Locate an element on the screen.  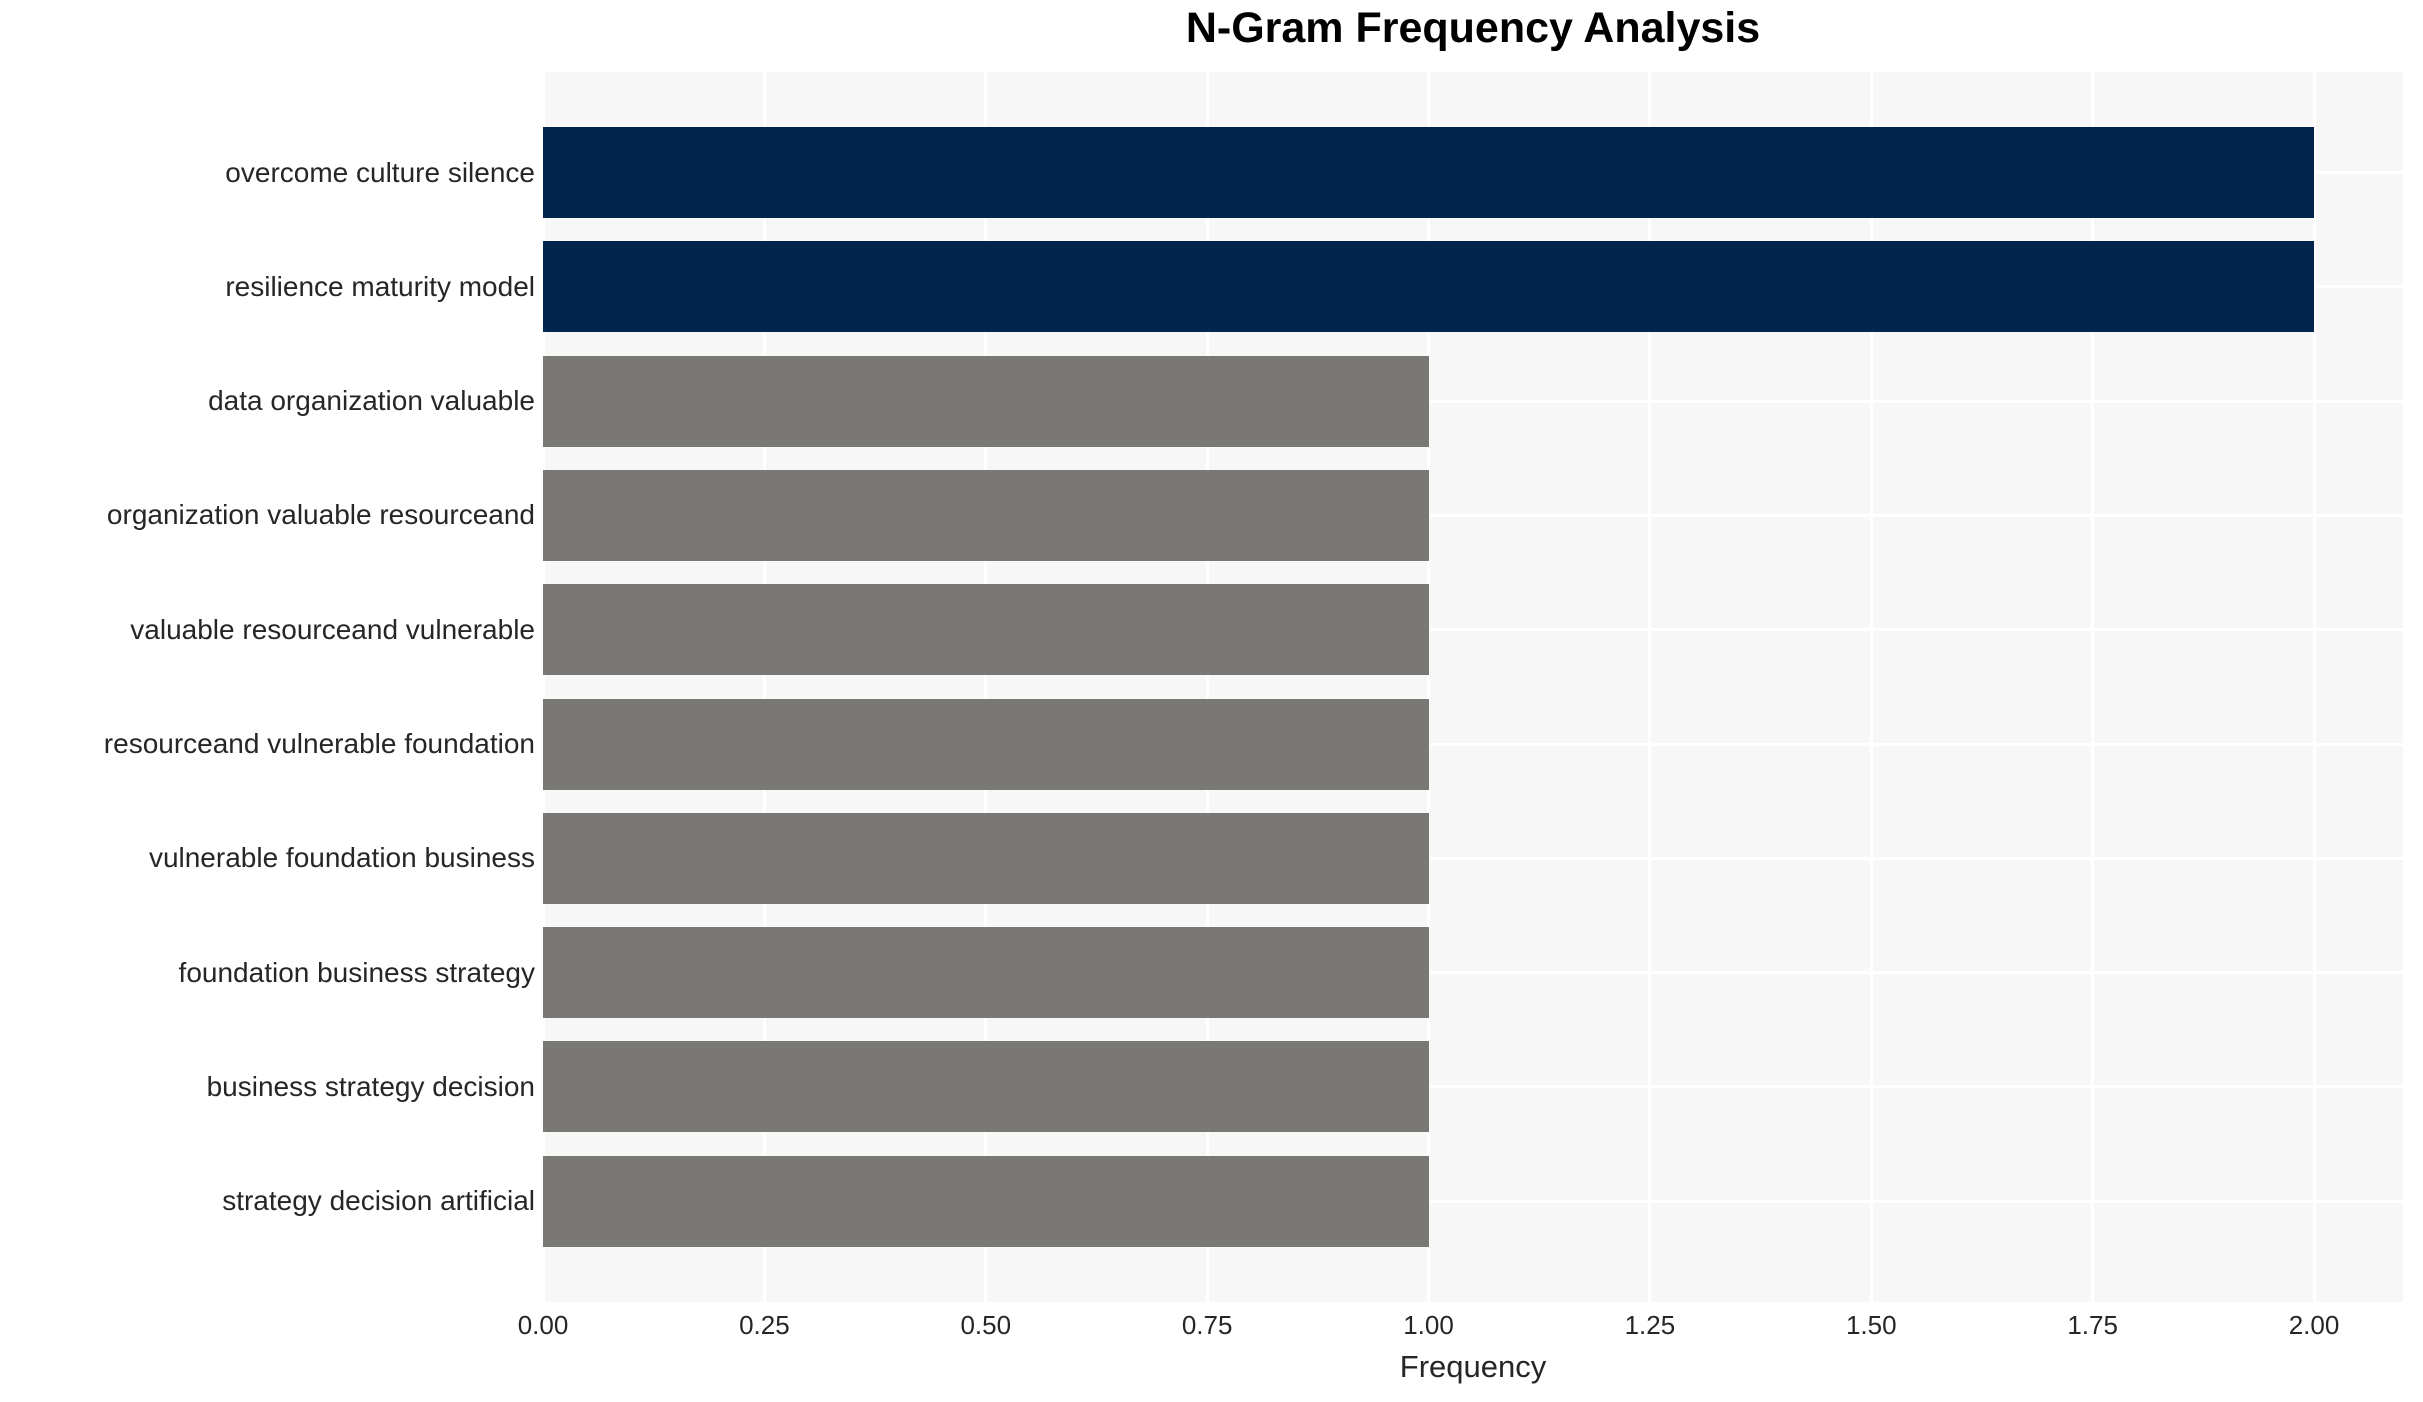
bar-organization-valuable-resourceand is located at coordinates (986, 515).